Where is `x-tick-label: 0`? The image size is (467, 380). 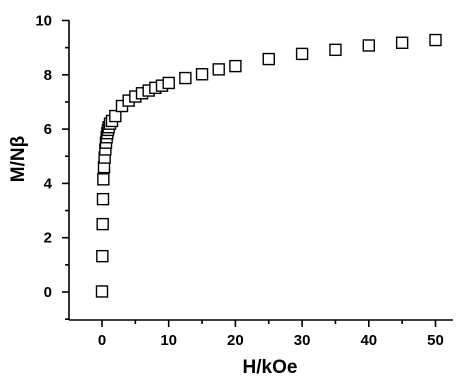 x-tick-label: 0 is located at coordinates (102, 340).